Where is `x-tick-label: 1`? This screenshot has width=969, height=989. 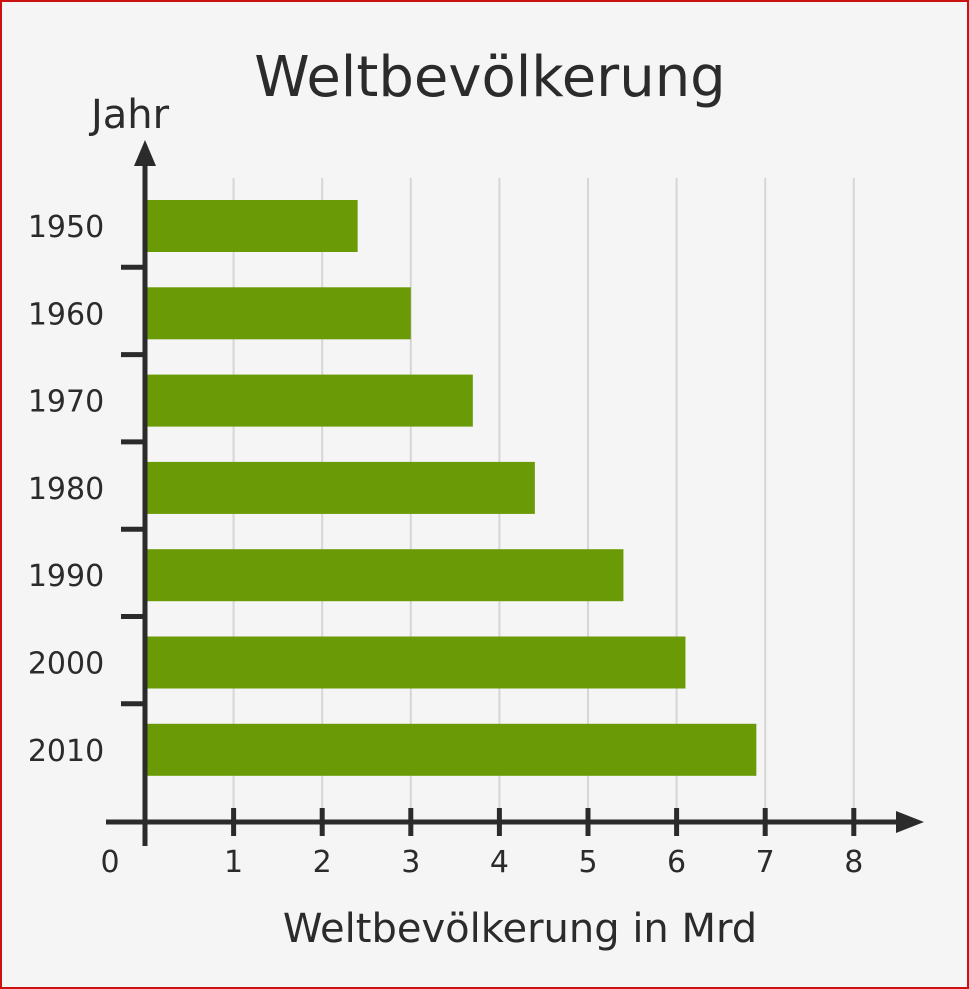 x-tick-label: 1 is located at coordinates (233, 862).